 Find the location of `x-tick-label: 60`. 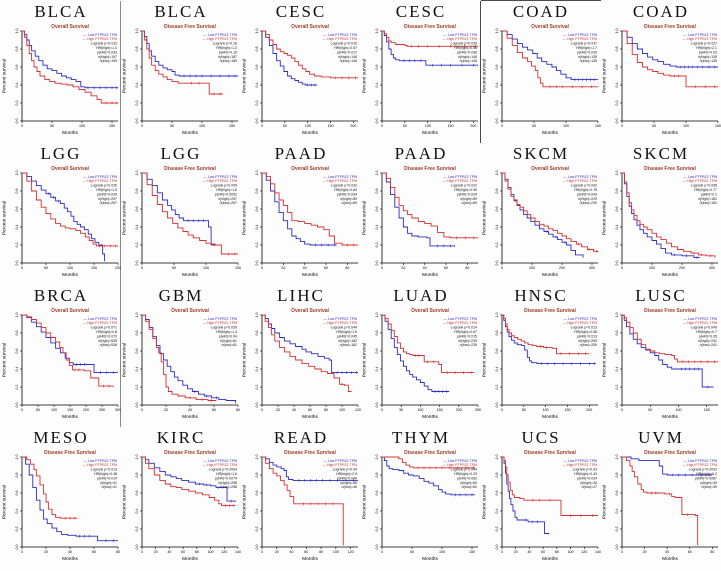

x-tick-label: 60 is located at coordinates (446, 268).